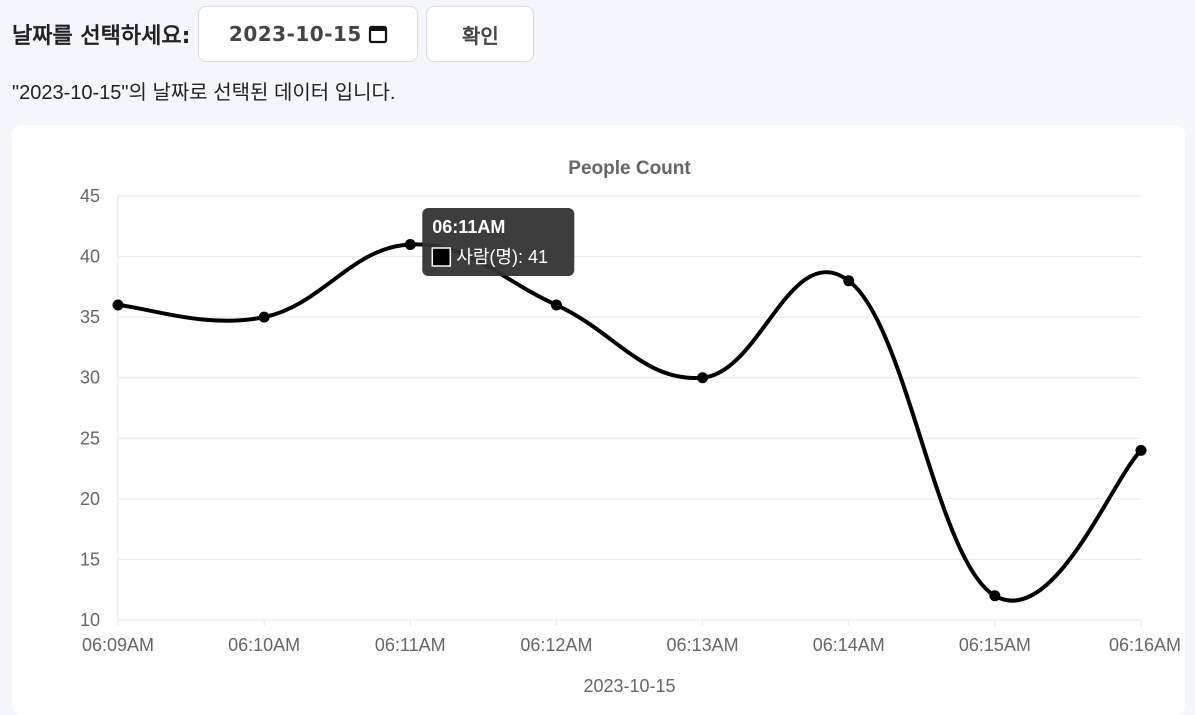 This screenshot has width=1195, height=715. I want to click on x-tick-label: 06:15AM, so click(995, 645).